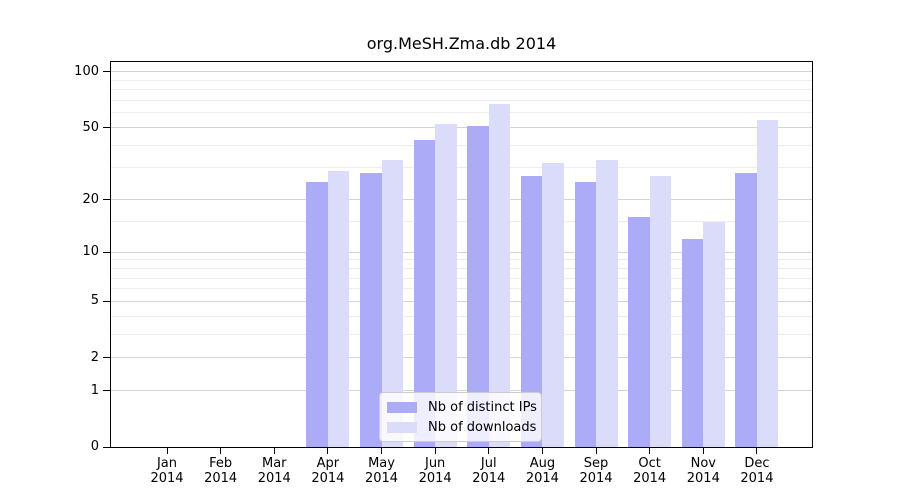 The height and width of the screenshot is (500, 900). I want to click on legend-item-distinct-ips: Nb of distinct IPs, so click(462, 407).